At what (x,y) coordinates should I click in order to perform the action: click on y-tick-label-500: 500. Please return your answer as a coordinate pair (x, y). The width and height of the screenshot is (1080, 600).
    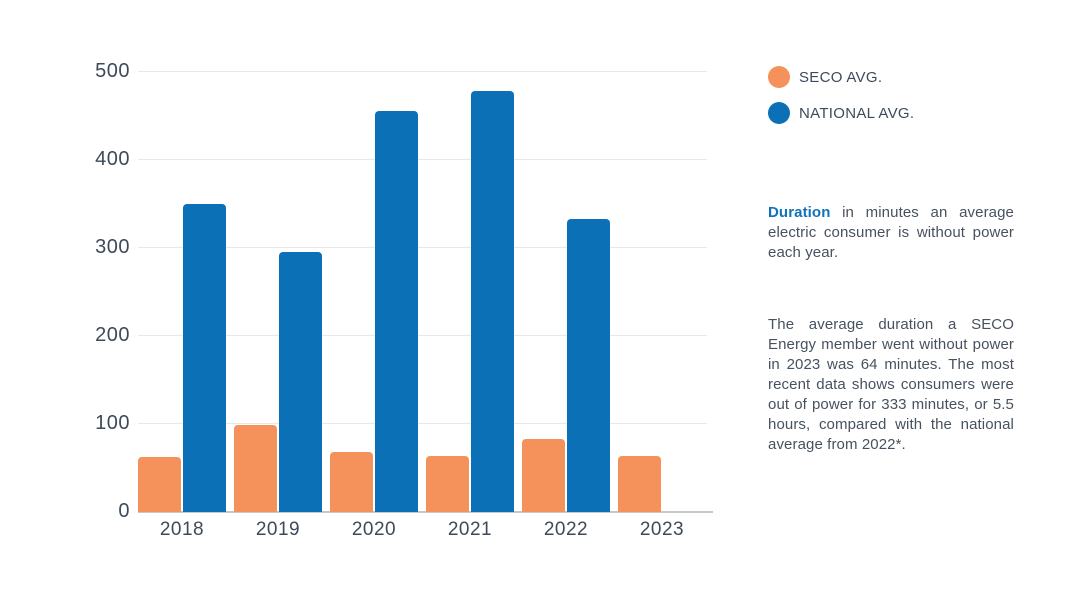
    Looking at the image, I should click on (112, 71).